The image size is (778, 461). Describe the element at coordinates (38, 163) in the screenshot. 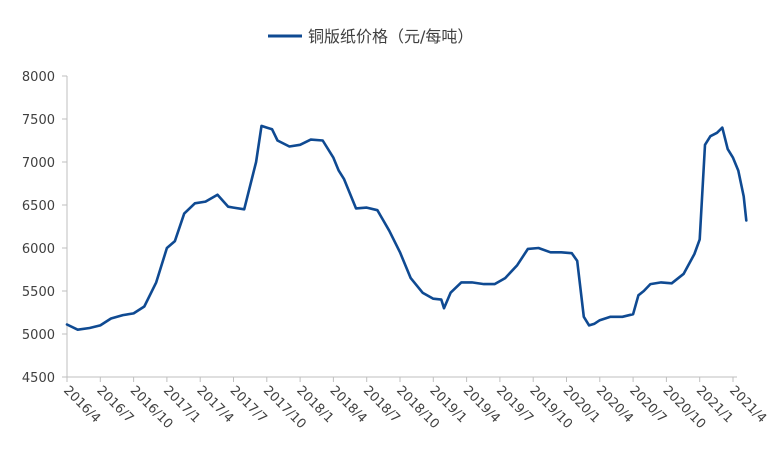

I see `y-tick-label: 7000` at that location.